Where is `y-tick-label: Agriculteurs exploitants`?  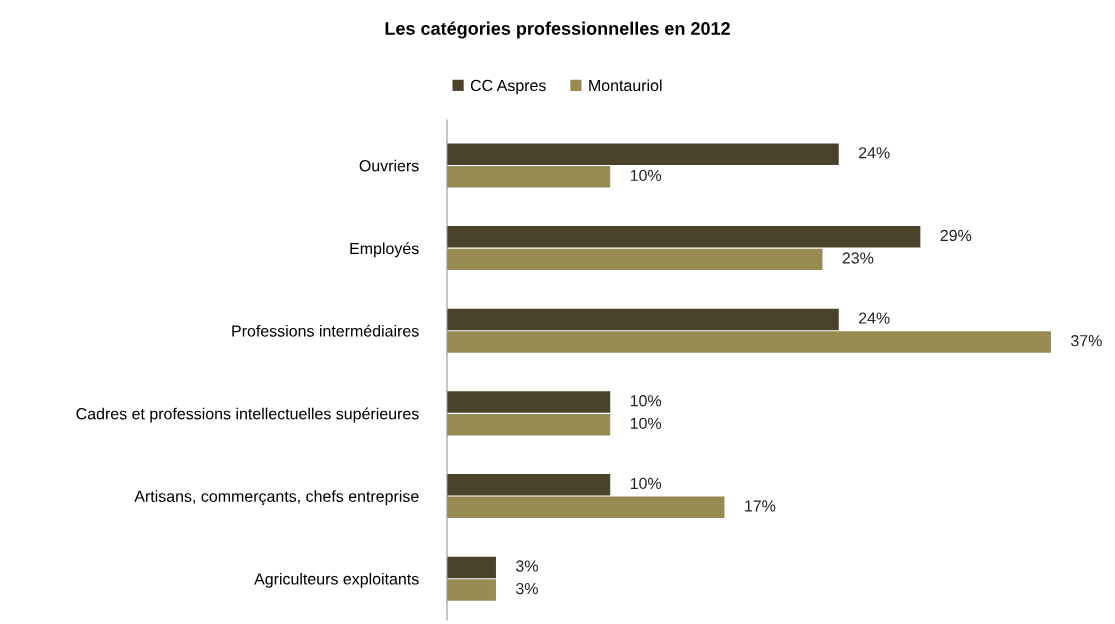 y-tick-label: Agriculteurs exploitants is located at coordinates (336, 580).